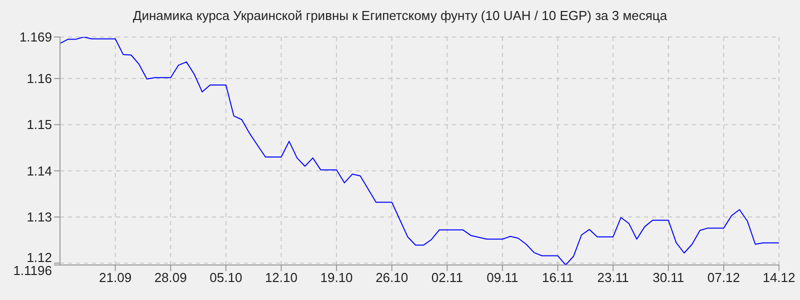 The height and width of the screenshot is (300, 800). Describe the element at coordinates (336, 278) in the screenshot. I see `x-tick-label: 19.10` at that location.